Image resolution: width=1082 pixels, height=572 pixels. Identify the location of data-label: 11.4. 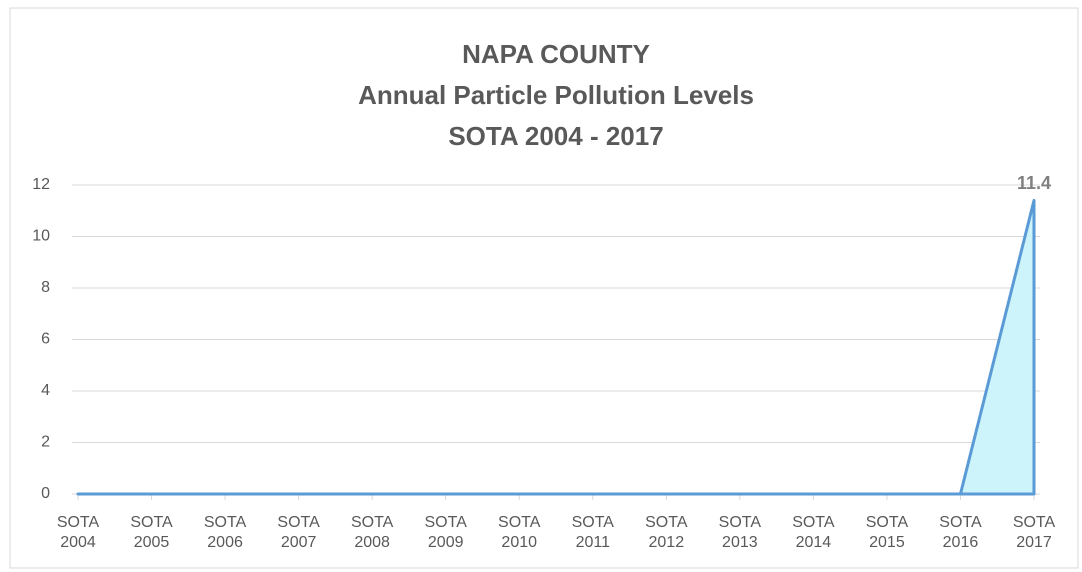
(1034, 183).